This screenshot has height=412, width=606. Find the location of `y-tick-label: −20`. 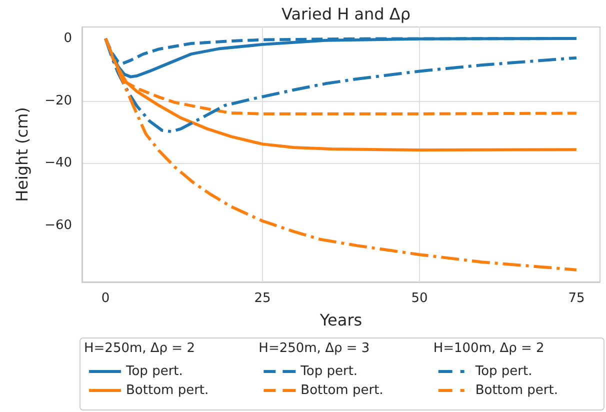

y-tick-label: −20 is located at coordinates (58, 100).